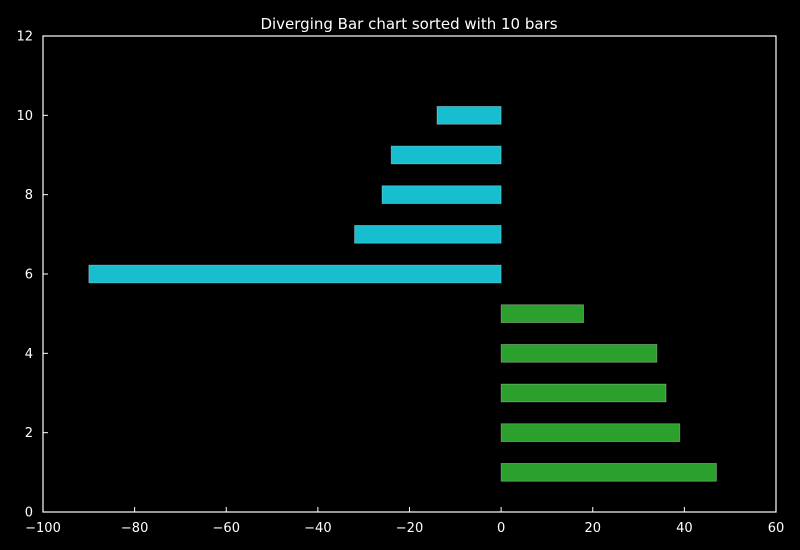 Image resolution: width=800 pixels, height=550 pixels. I want to click on x-tick-label: −40, so click(317, 528).